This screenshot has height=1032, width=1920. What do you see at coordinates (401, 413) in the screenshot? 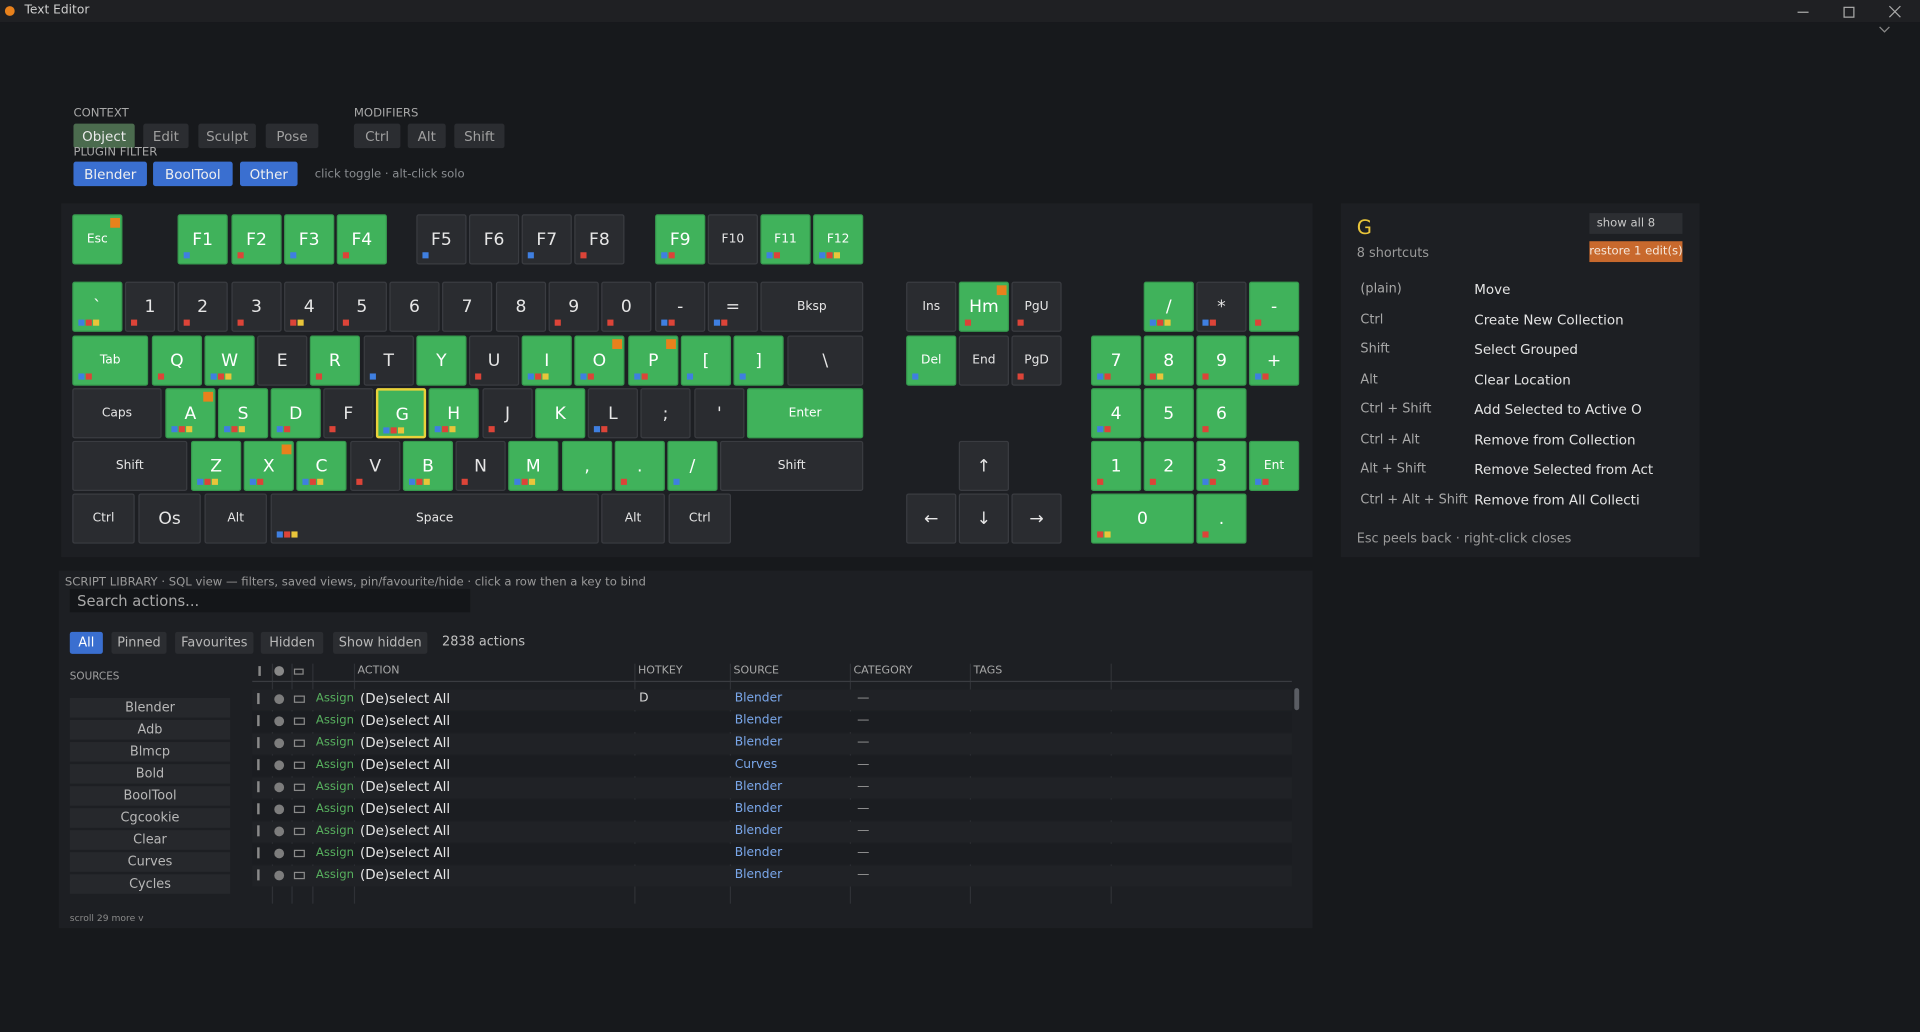
I see `key: G` at bounding box center [401, 413].